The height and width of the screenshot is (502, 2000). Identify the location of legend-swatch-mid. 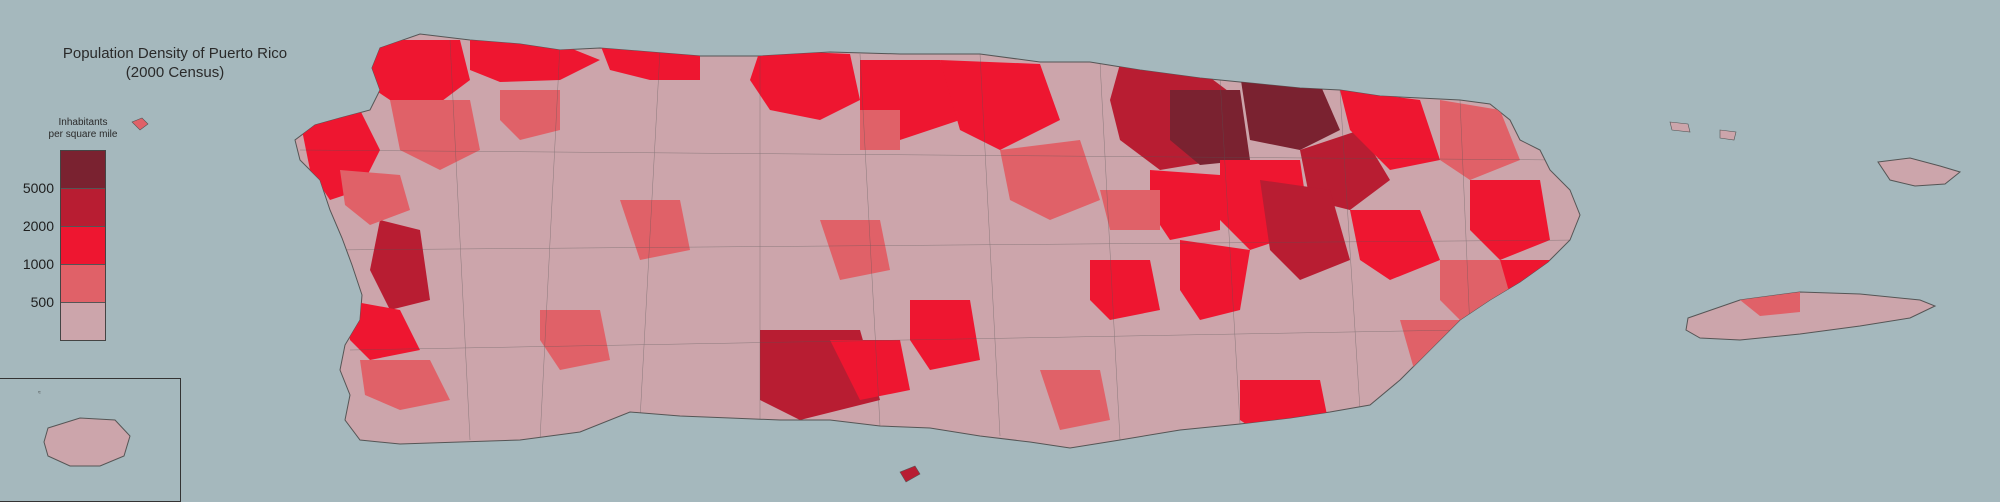
(83, 246).